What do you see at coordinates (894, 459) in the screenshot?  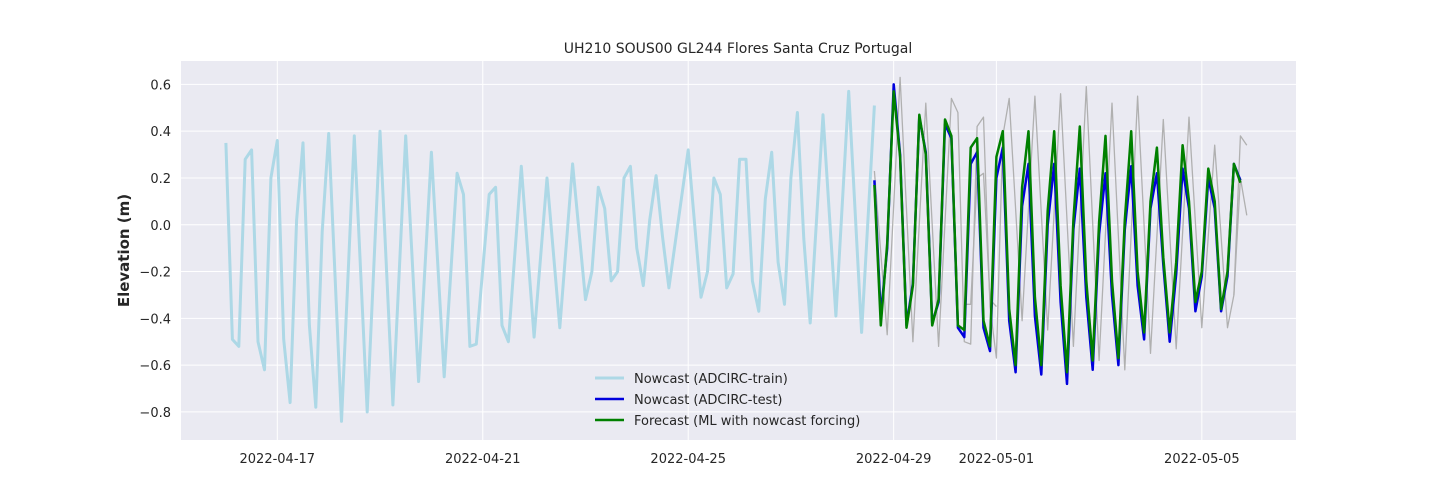 I see `x-tick-label: 2022-04-29` at bounding box center [894, 459].